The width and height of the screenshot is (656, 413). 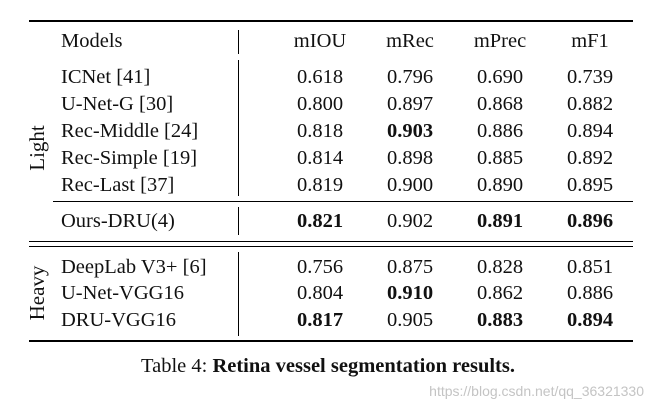 I want to click on model-name: ICNet [41], so click(x=106, y=77).